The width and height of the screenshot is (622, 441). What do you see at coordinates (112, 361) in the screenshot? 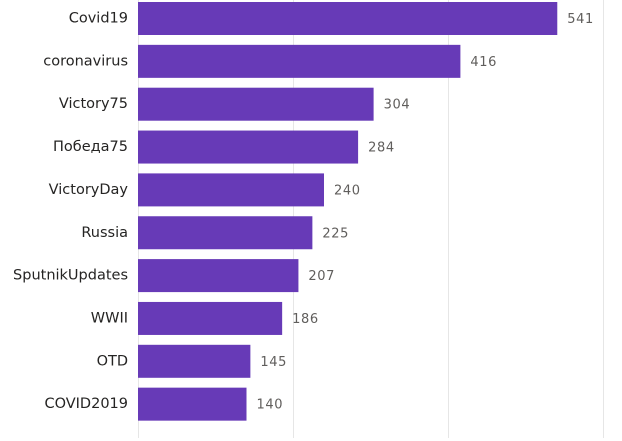
I see `category-label-otd: OTD` at bounding box center [112, 361].